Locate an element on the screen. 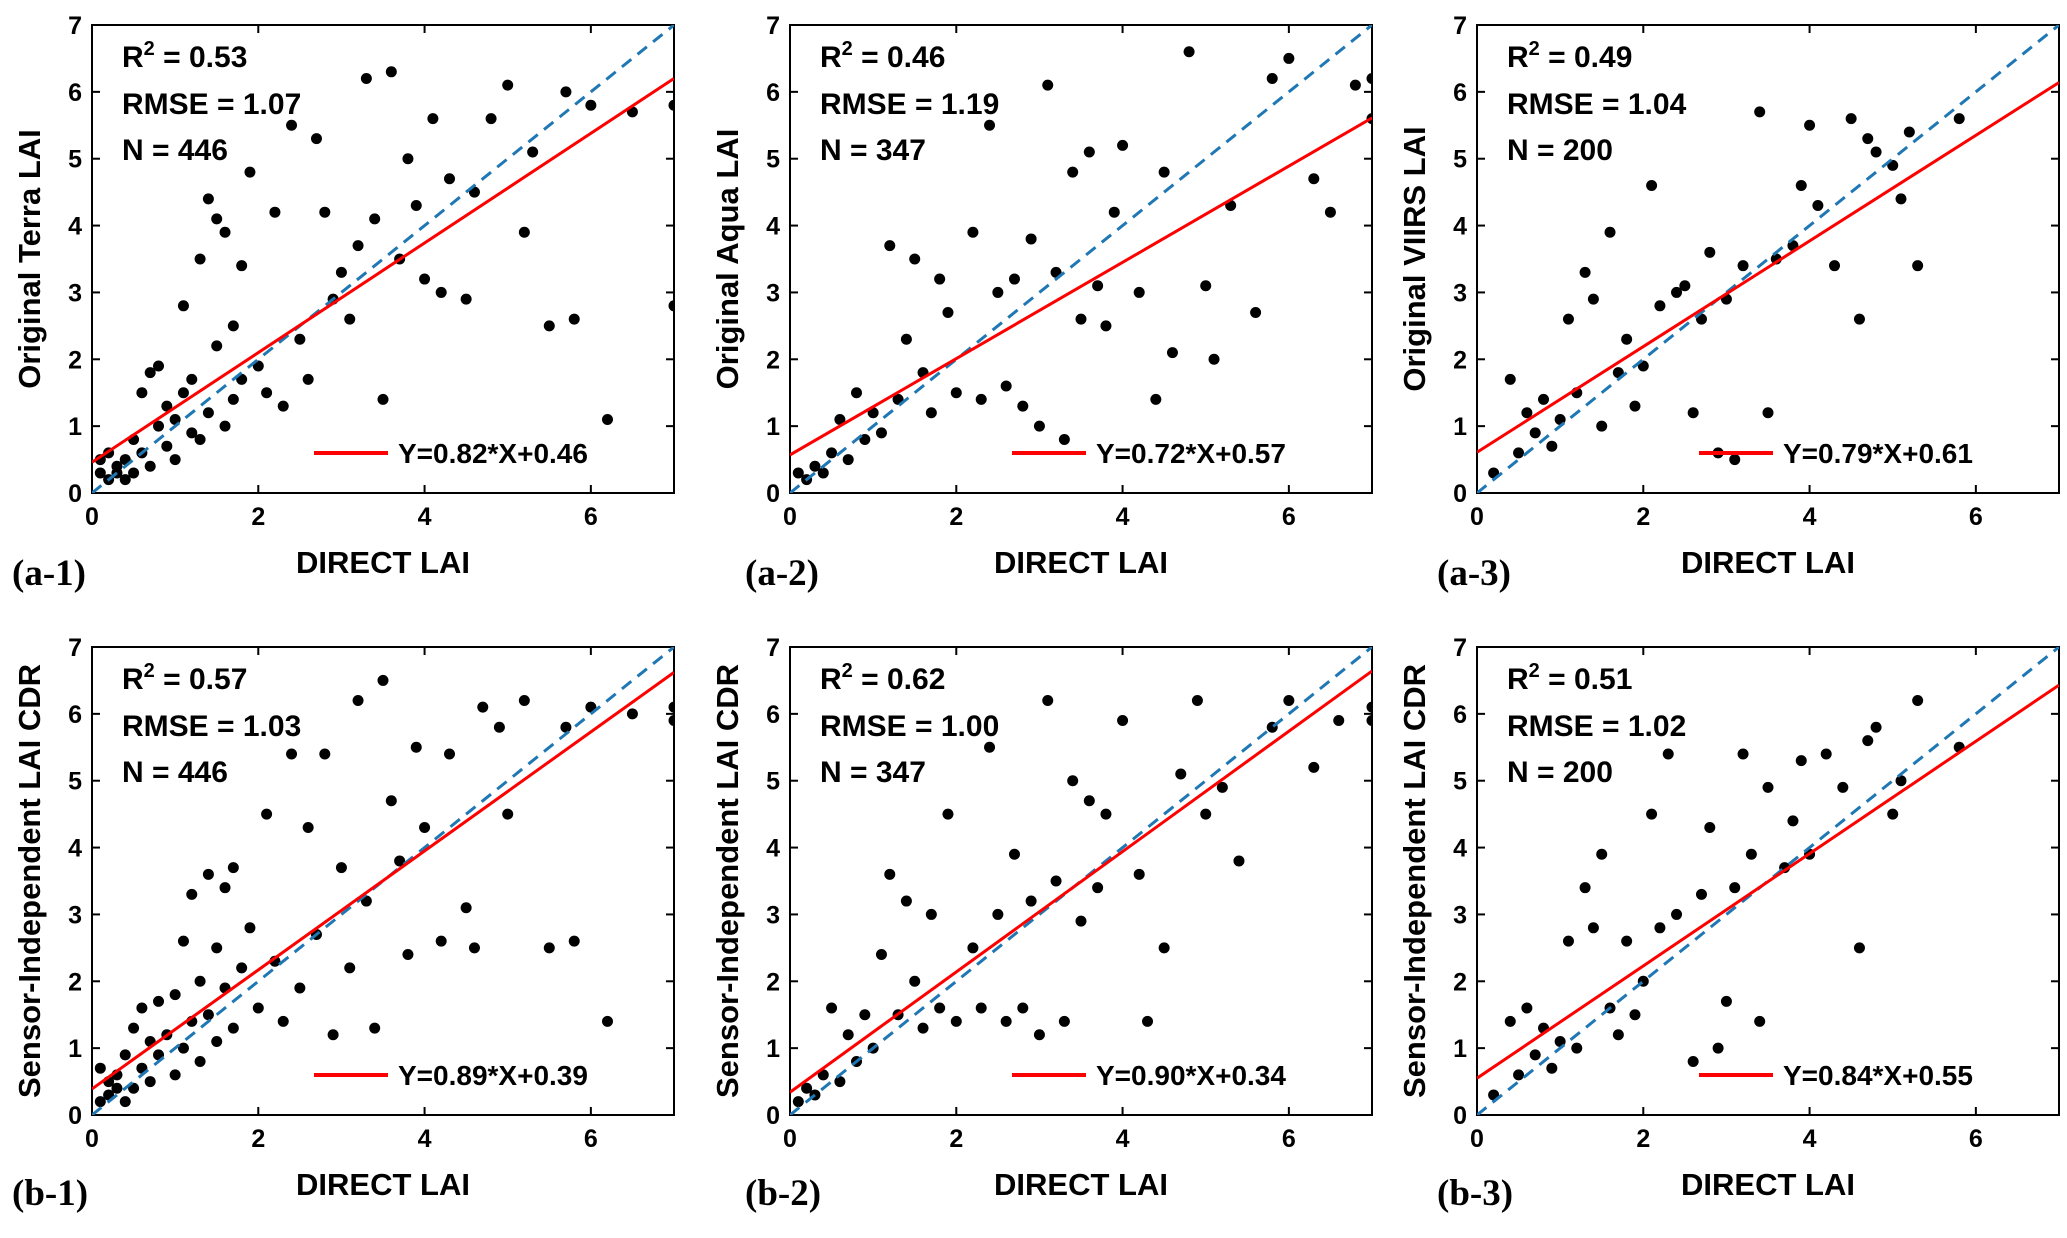  r-squared-label: R2 = 0.62 is located at coordinates (882, 678).